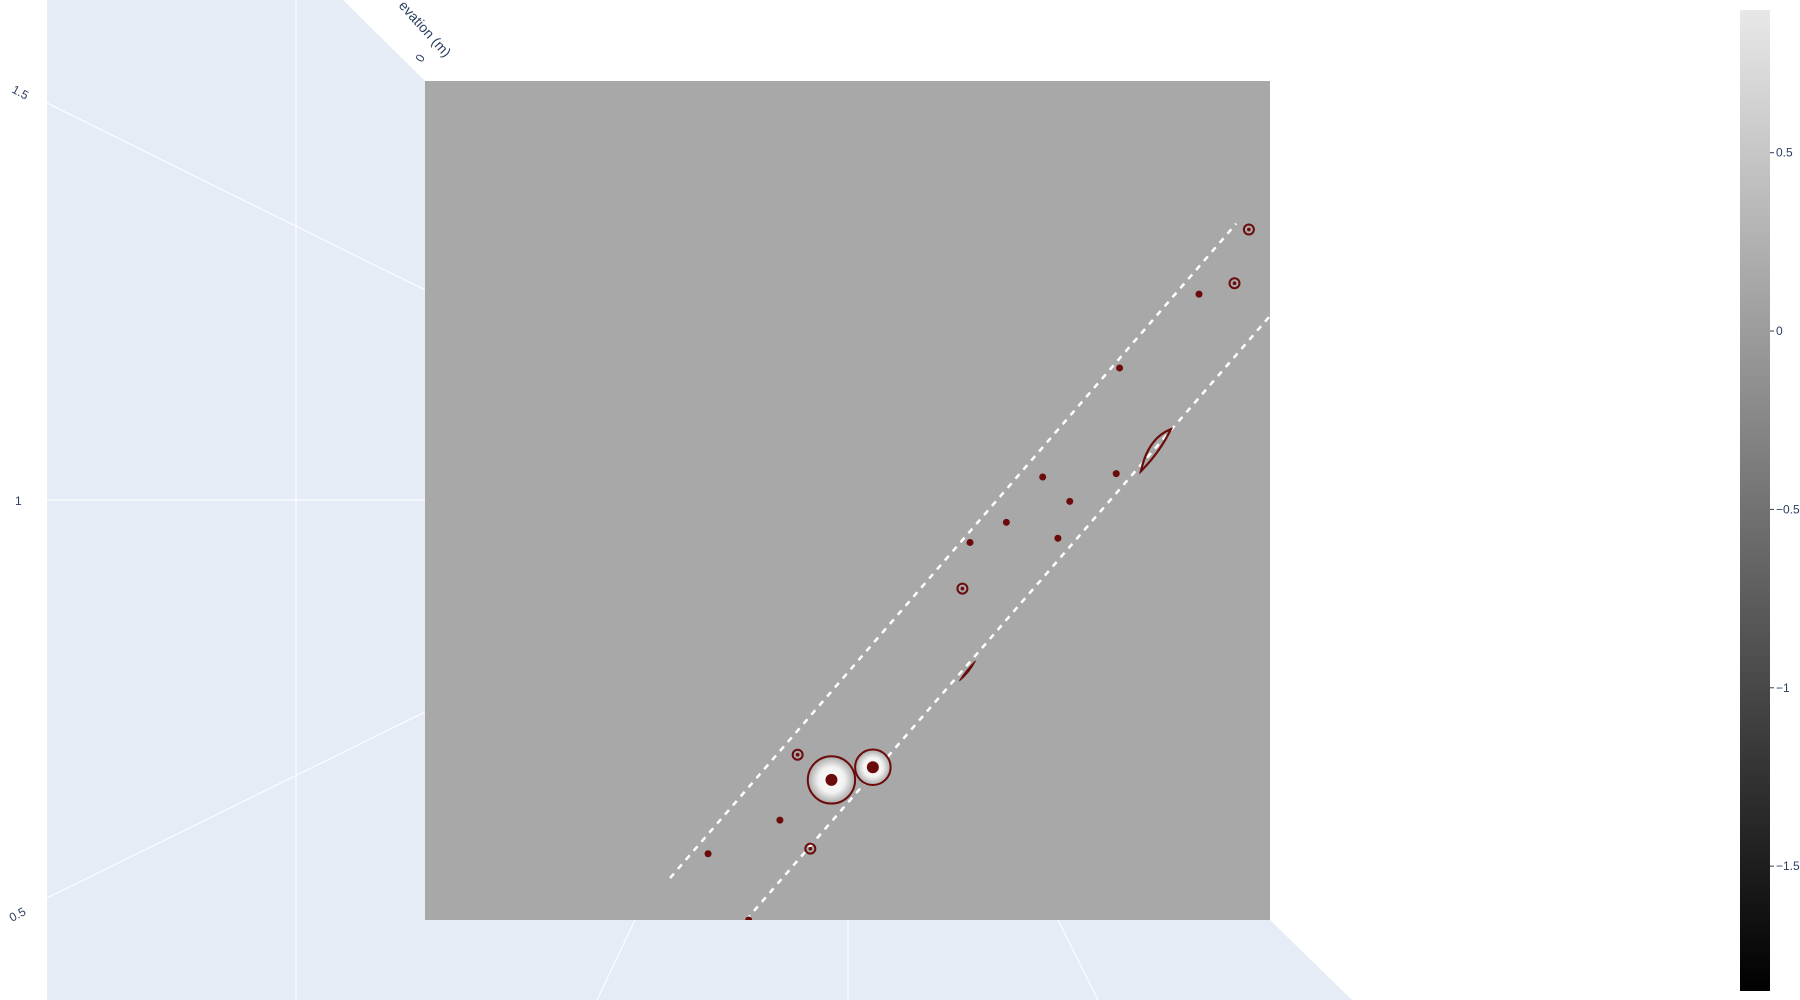 This screenshot has height=1000, width=1800. What do you see at coordinates (1755, 500) in the screenshot?
I see `colorbar-gradient` at bounding box center [1755, 500].